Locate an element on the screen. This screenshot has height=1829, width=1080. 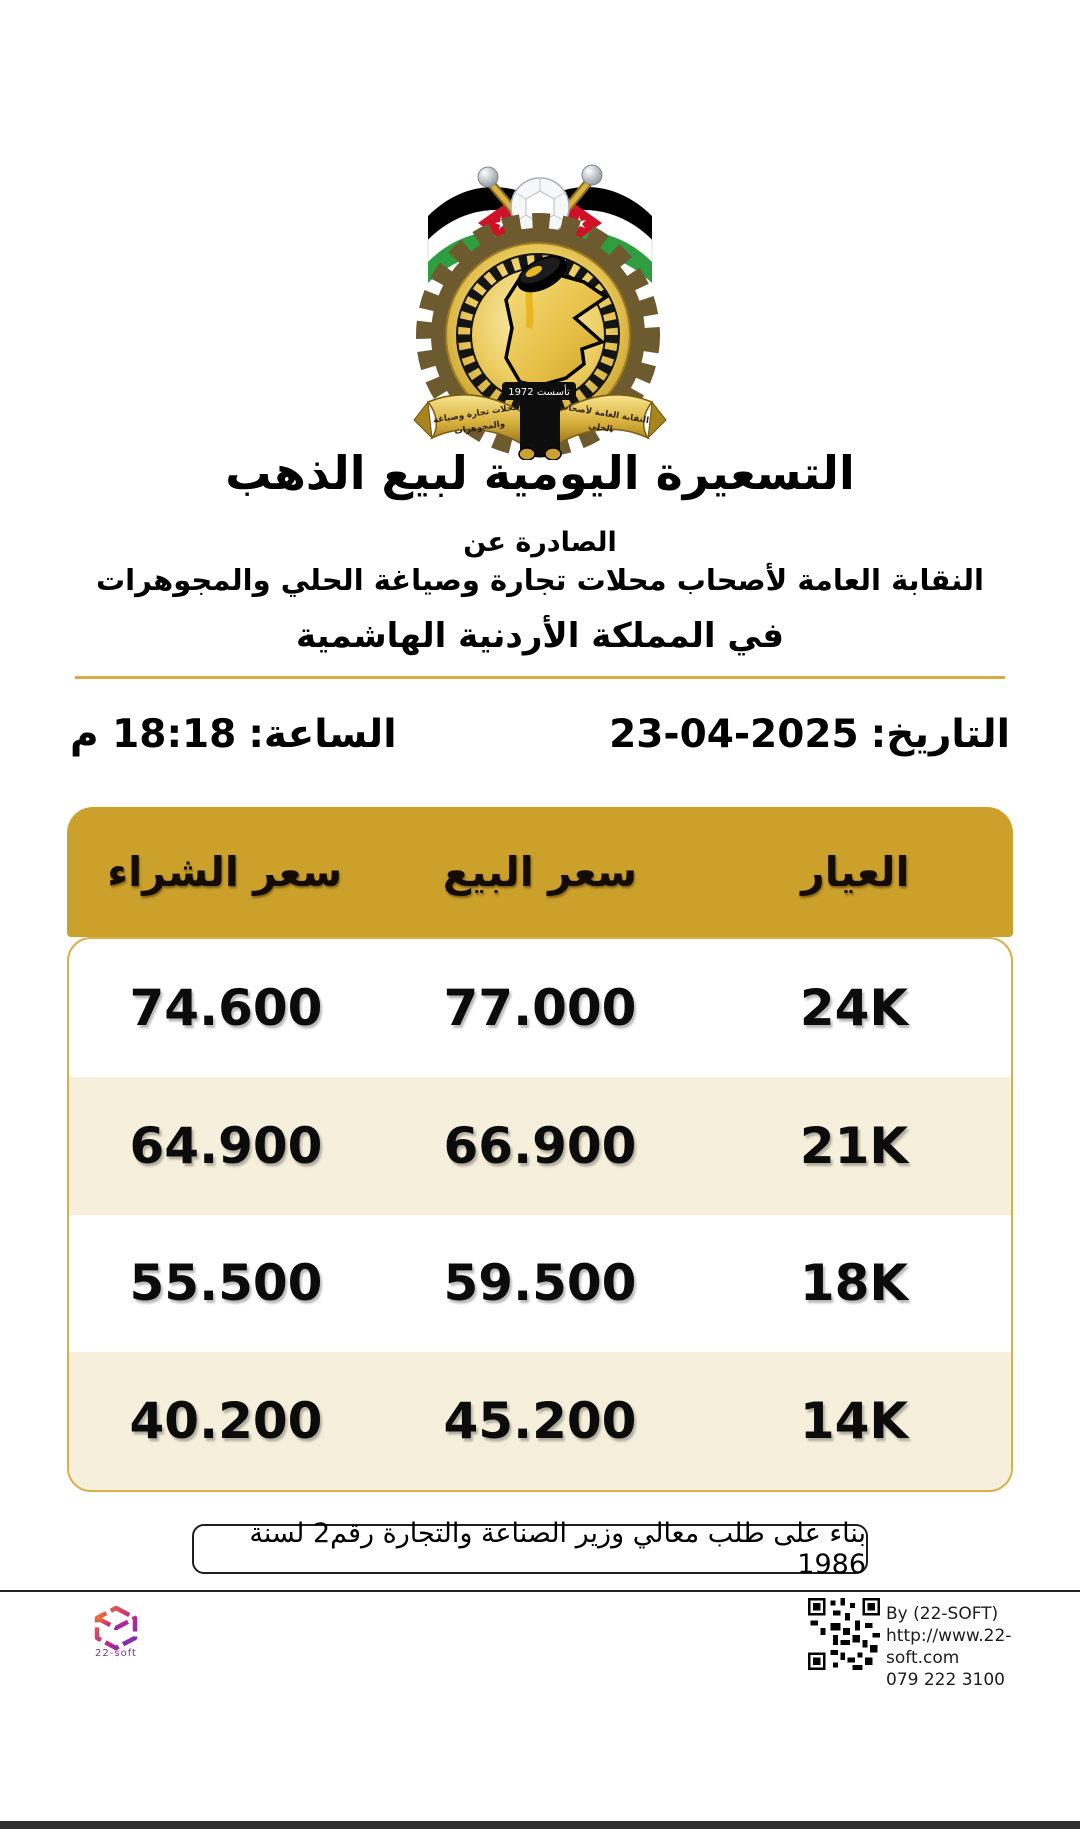
22soft-brand-label: 22-soft is located at coordinates (116, 1653).